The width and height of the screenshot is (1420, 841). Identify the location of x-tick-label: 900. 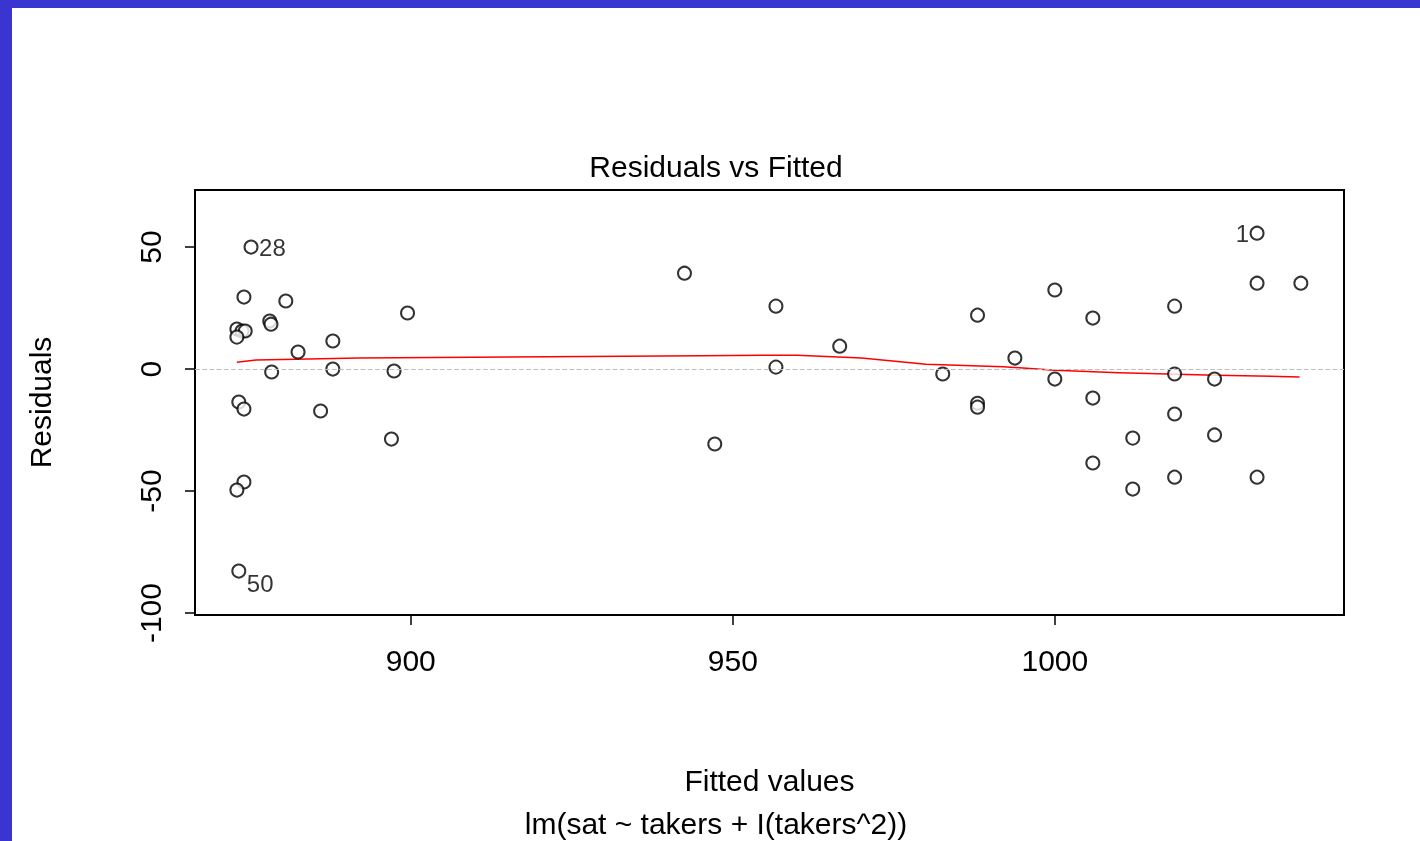
(410, 660).